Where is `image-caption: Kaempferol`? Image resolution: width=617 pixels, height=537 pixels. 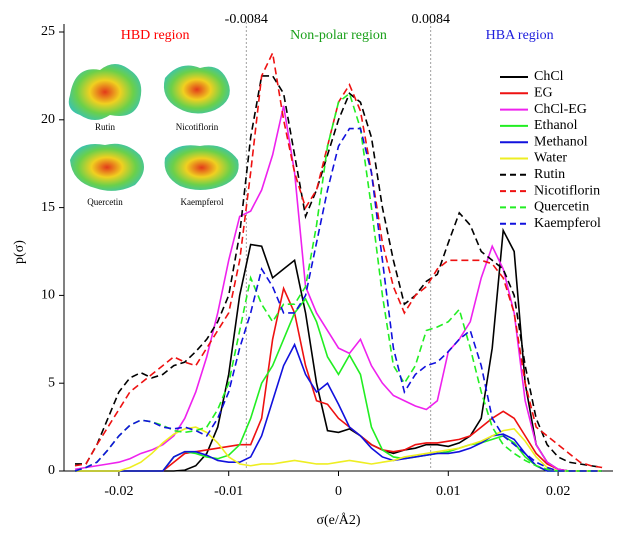
image-caption: Kaempferol is located at coordinates (202, 202).